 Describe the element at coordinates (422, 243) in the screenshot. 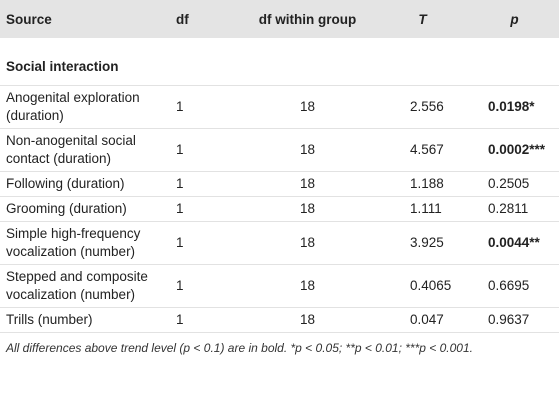

I see `cell: 3.925` at that location.